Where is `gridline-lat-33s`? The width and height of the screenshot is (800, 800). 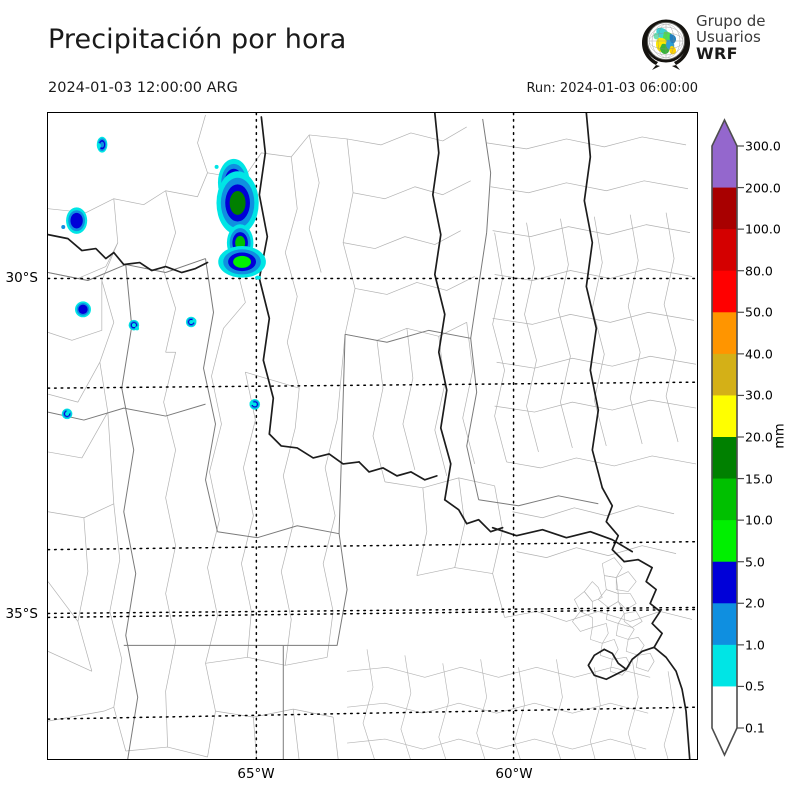
gridline-lat-33s is located at coordinates (372, 610).